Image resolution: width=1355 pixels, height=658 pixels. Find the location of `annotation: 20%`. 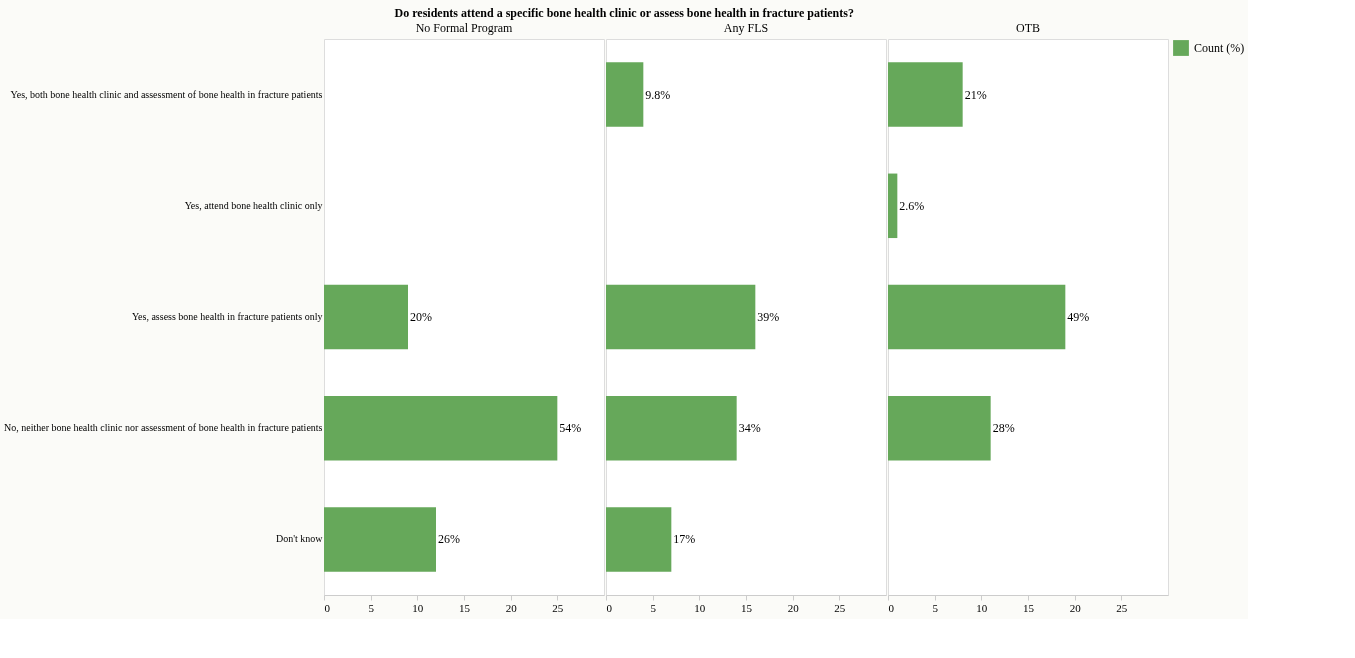

annotation: 20% is located at coordinates (421, 317).